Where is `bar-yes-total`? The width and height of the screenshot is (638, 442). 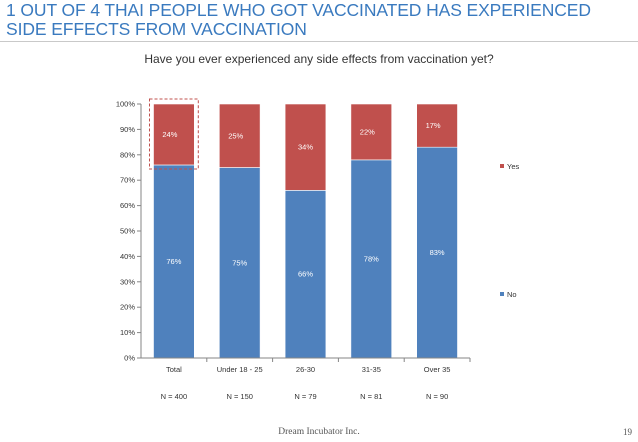
bar-yes-total is located at coordinates (174, 134).